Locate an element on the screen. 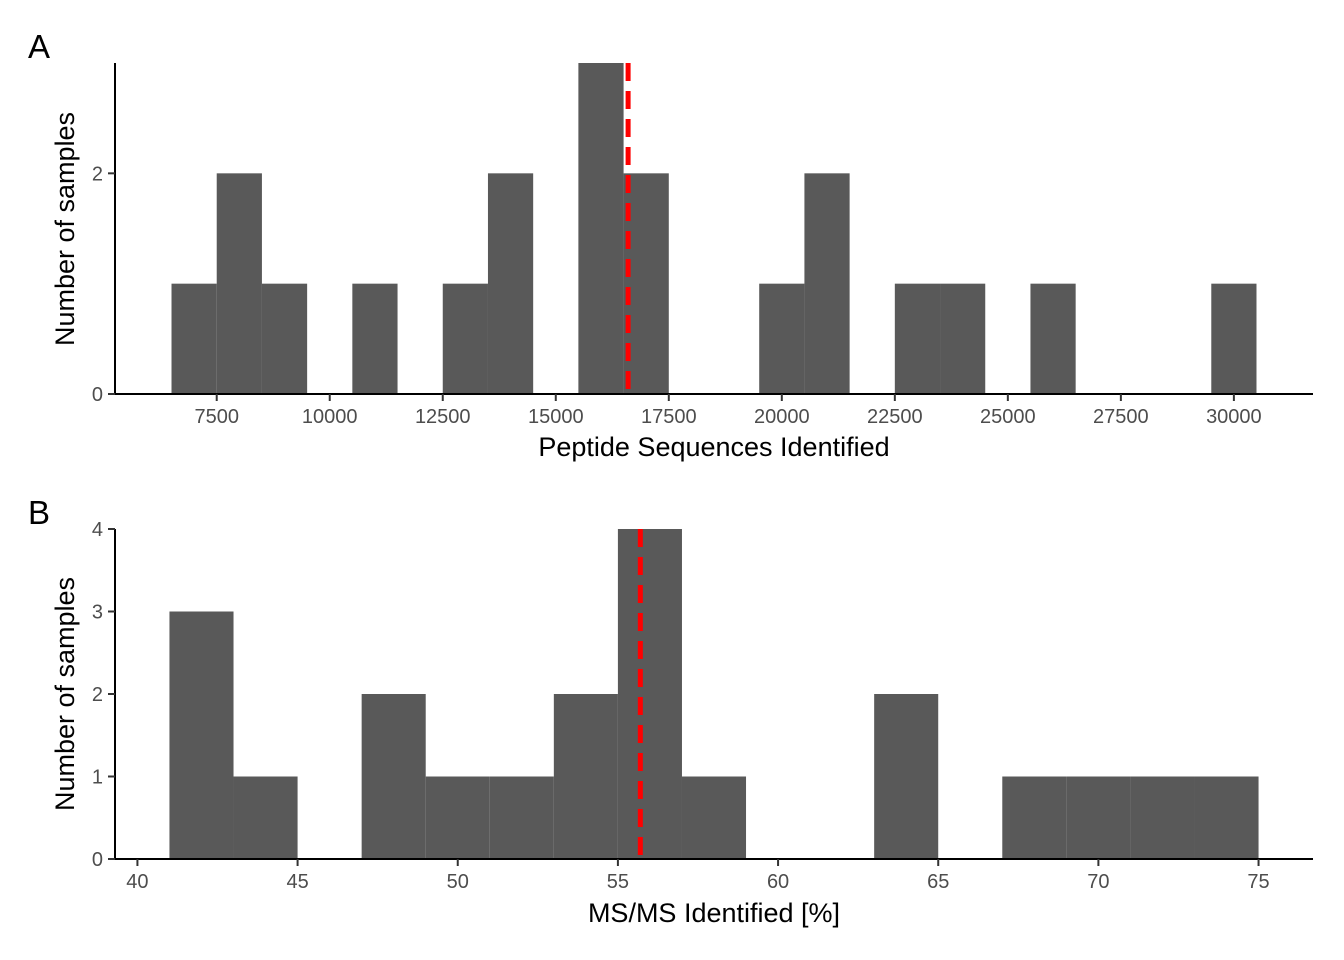 This screenshot has width=1344, height=960. panel-b-x-tick-label-4: 60 is located at coordinates (778, 882).